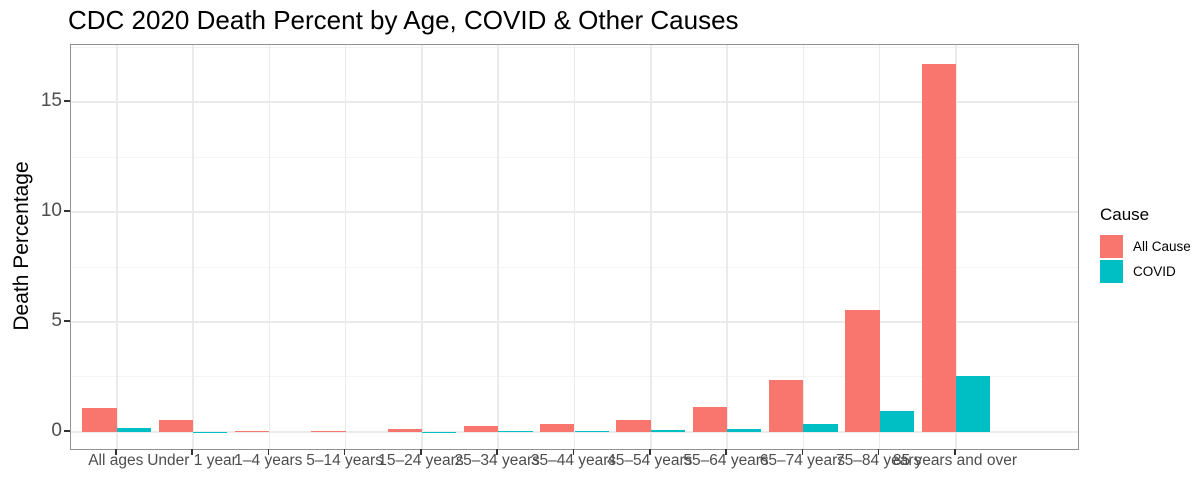  I want to click on legend-entry-all-cause: All Cause, so click(1145, 246).